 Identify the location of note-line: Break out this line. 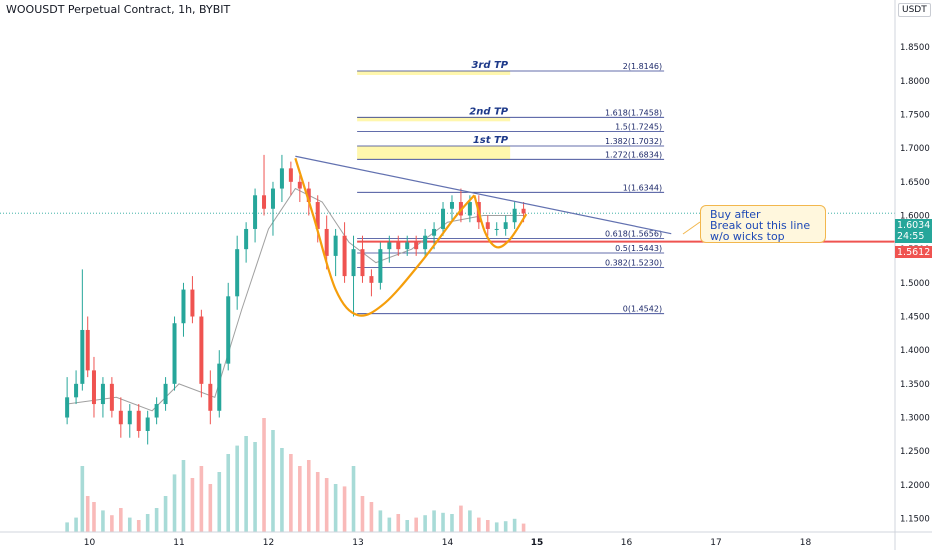
(760, 225).